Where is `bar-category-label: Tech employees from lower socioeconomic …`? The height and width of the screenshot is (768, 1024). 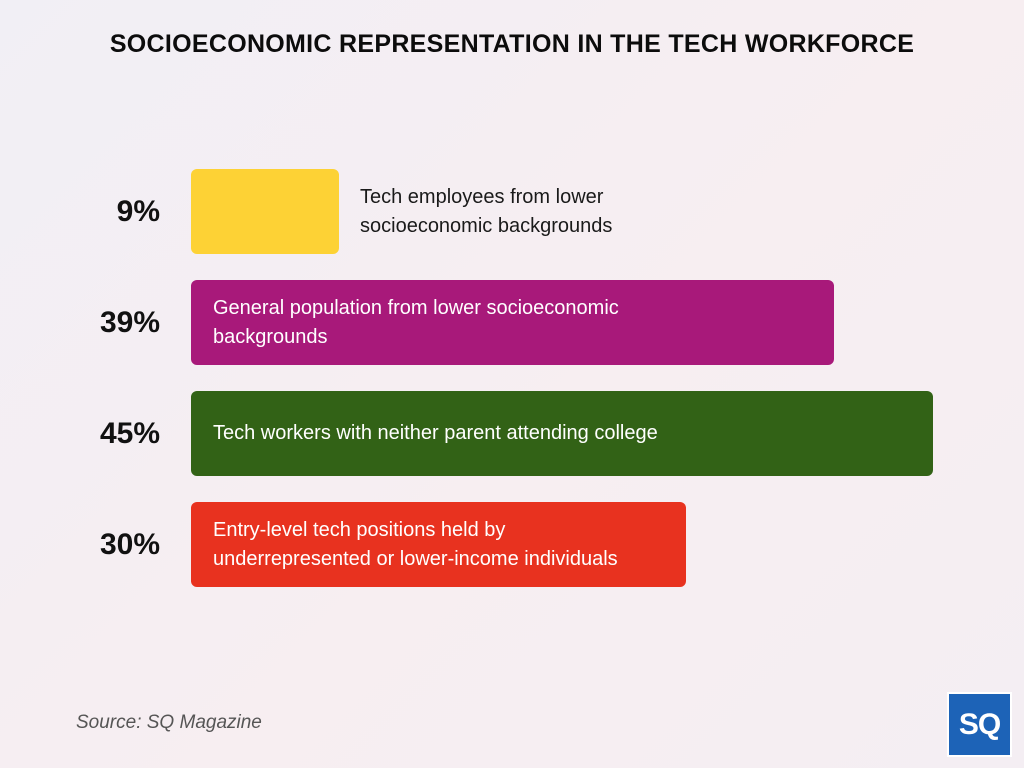
bar-category-label: Tech employees from lower socioeconomic … is located at coordinates (486, 211).